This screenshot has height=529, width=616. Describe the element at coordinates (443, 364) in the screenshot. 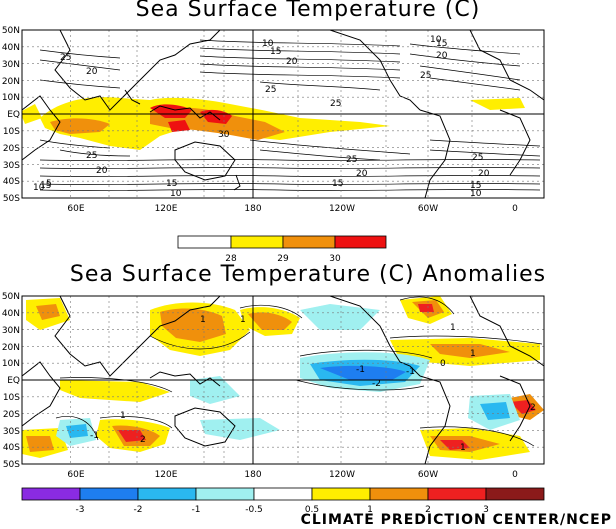

I see `contour-label: 0` at that location.